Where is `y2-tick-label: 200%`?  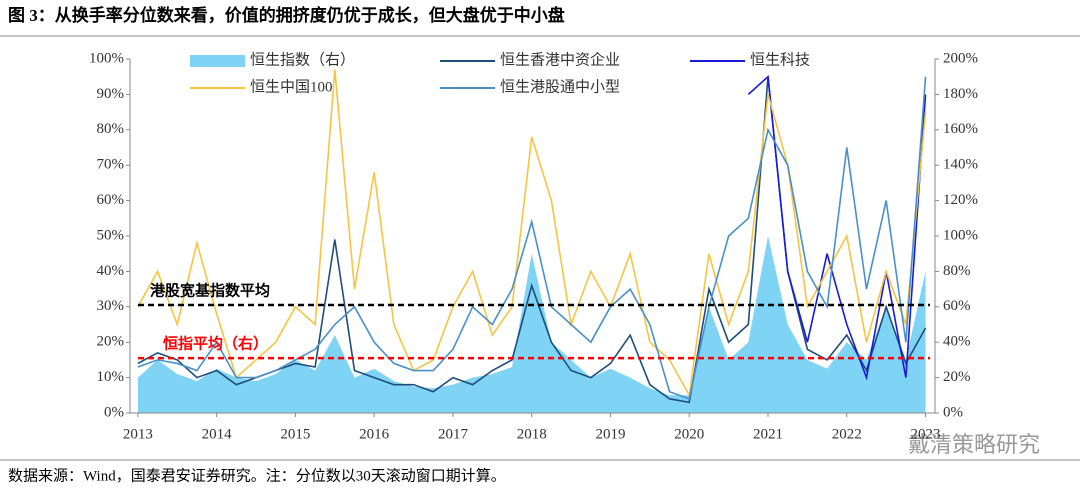
y2-tick-label: 200% is located at coordinates (960, 58).